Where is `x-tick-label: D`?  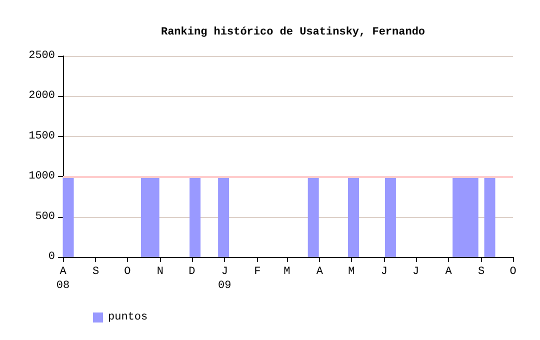 x-tick-label: D is located at coordinates (192, 272).